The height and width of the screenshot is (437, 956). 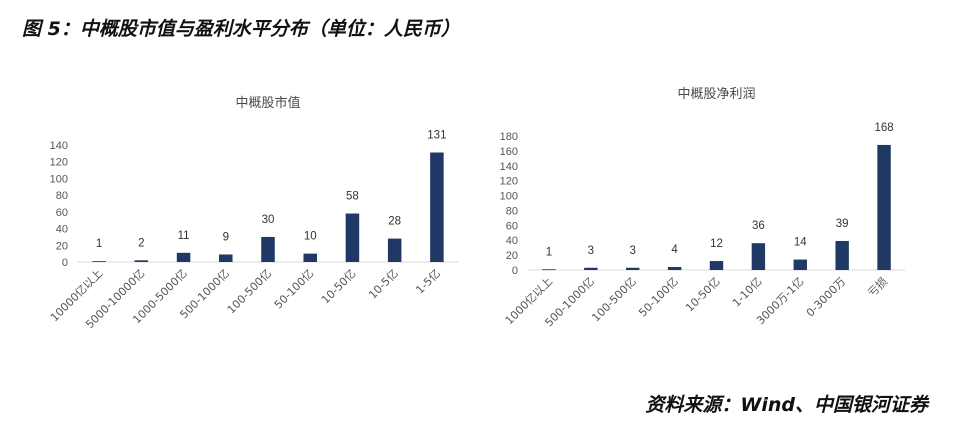 What do you see at coordinates (613, 299) in the screenshot?
I see `category-label: 100-500亿` at bounding box center [613, 299].